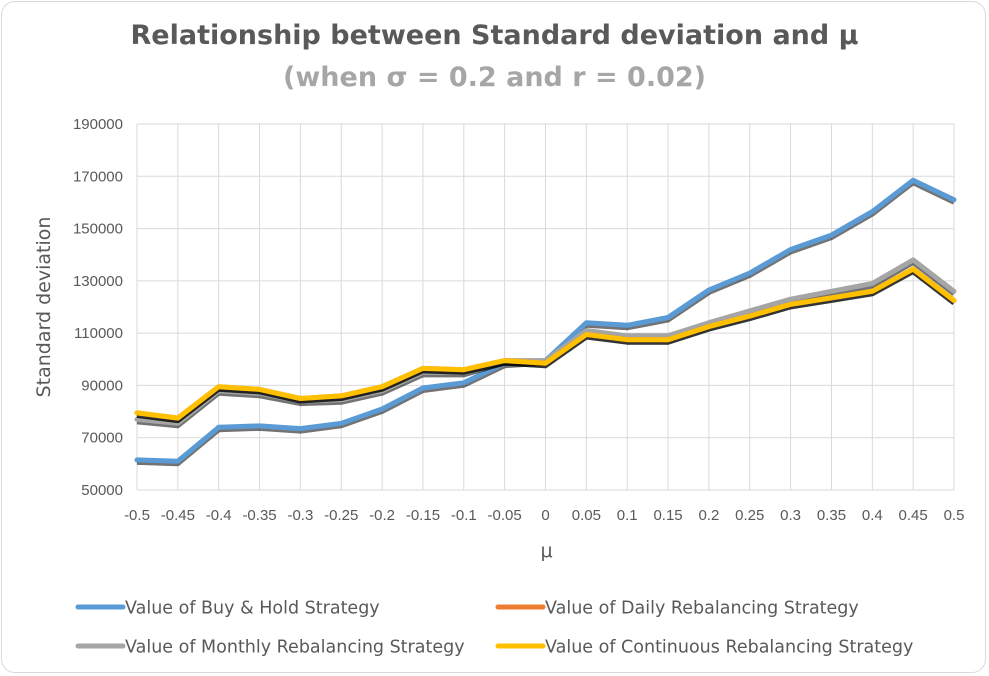 This screenshot has height=676, width=989. What do you see at coordinates (219, 515) in the screenshot?
I see `x-tick-label: -0.4` at bounding box center [219, 515].